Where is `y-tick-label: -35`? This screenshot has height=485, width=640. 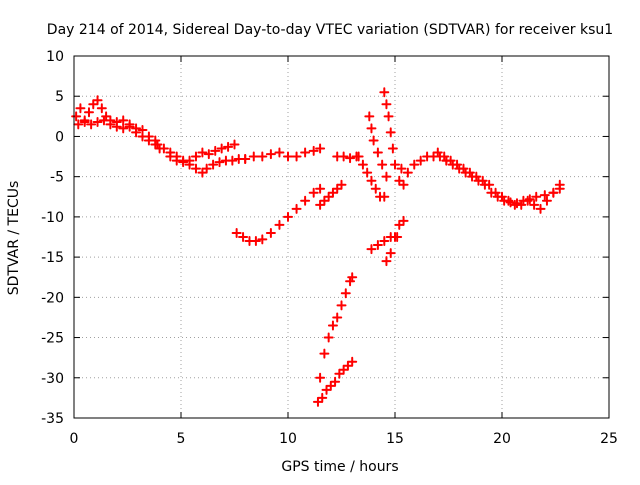 y-tick-label: -35 is located at coordinates (52, 419).